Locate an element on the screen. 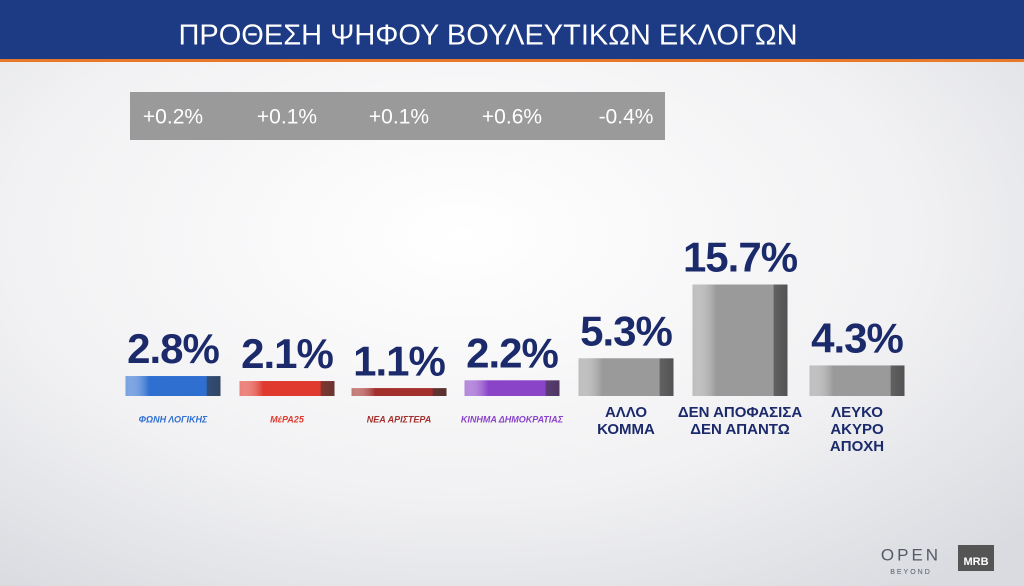 Image resolution: width=1024 pixels, height=586 pixels. value-label: 4.3% is located at coordinates (857, 338).